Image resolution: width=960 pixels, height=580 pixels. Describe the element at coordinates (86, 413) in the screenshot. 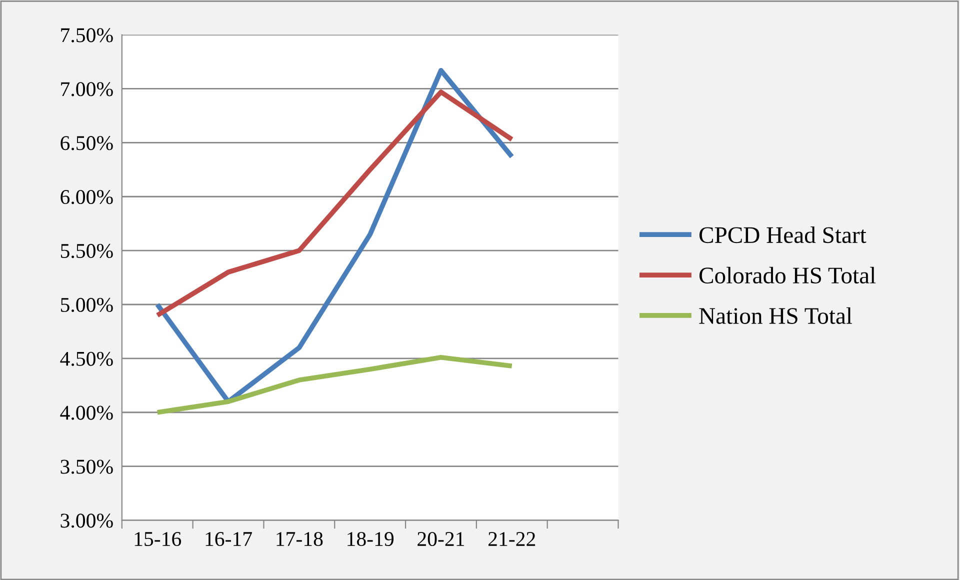

I see `y-tick-label: 4.00%` at that location.